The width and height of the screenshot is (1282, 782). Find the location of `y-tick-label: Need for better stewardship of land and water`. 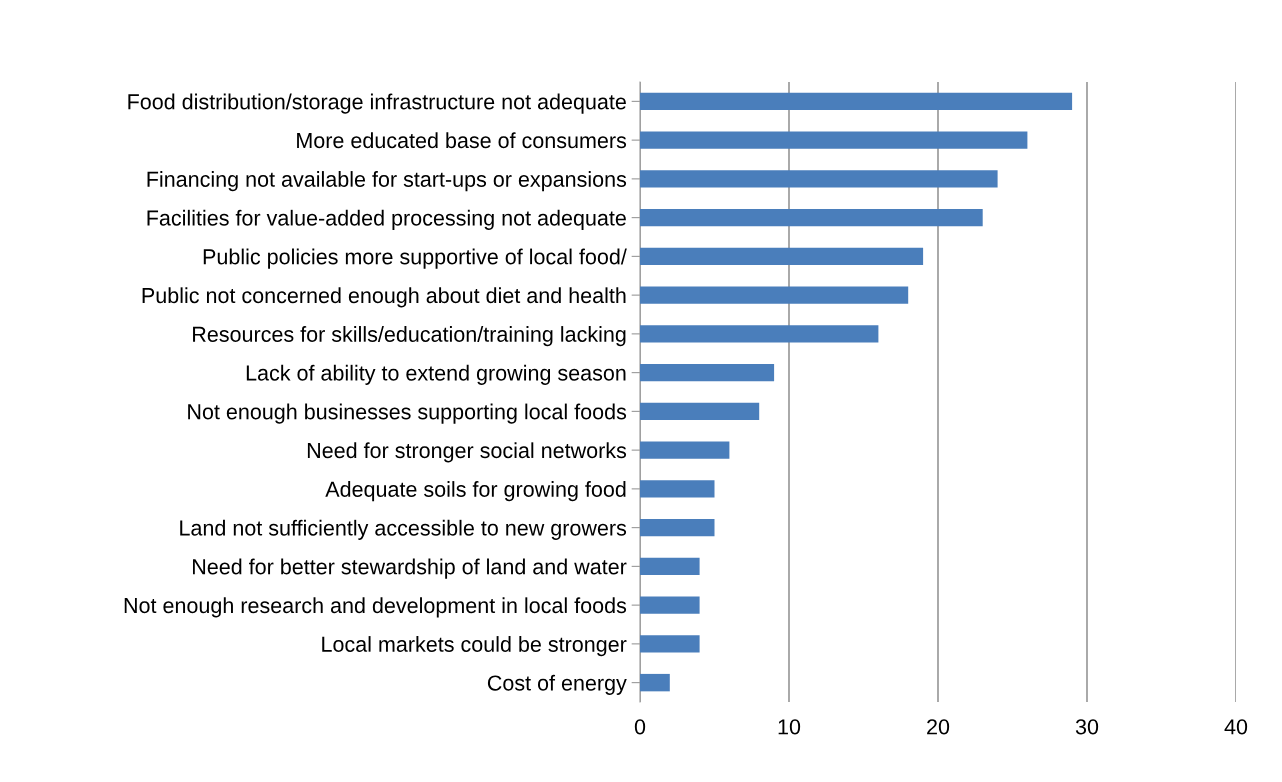

y-tick-label: Need for better stewardship of land and water is located at coordinates (410, 568).